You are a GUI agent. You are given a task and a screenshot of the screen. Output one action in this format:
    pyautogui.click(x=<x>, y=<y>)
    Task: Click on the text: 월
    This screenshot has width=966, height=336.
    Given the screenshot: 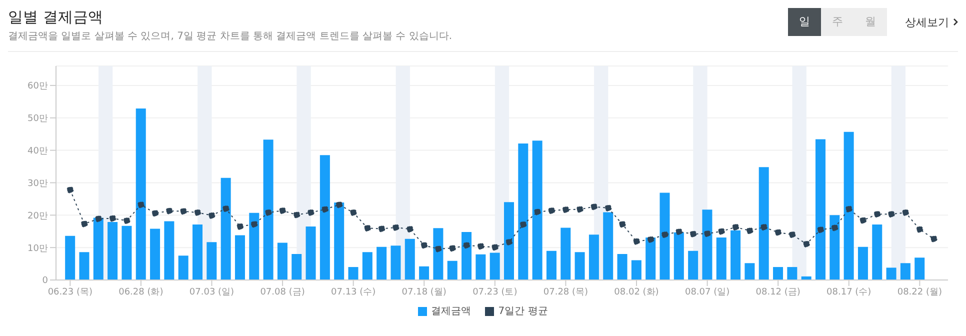 What is the action you would take?
    pyautogui.click(x=870, y=22)
    